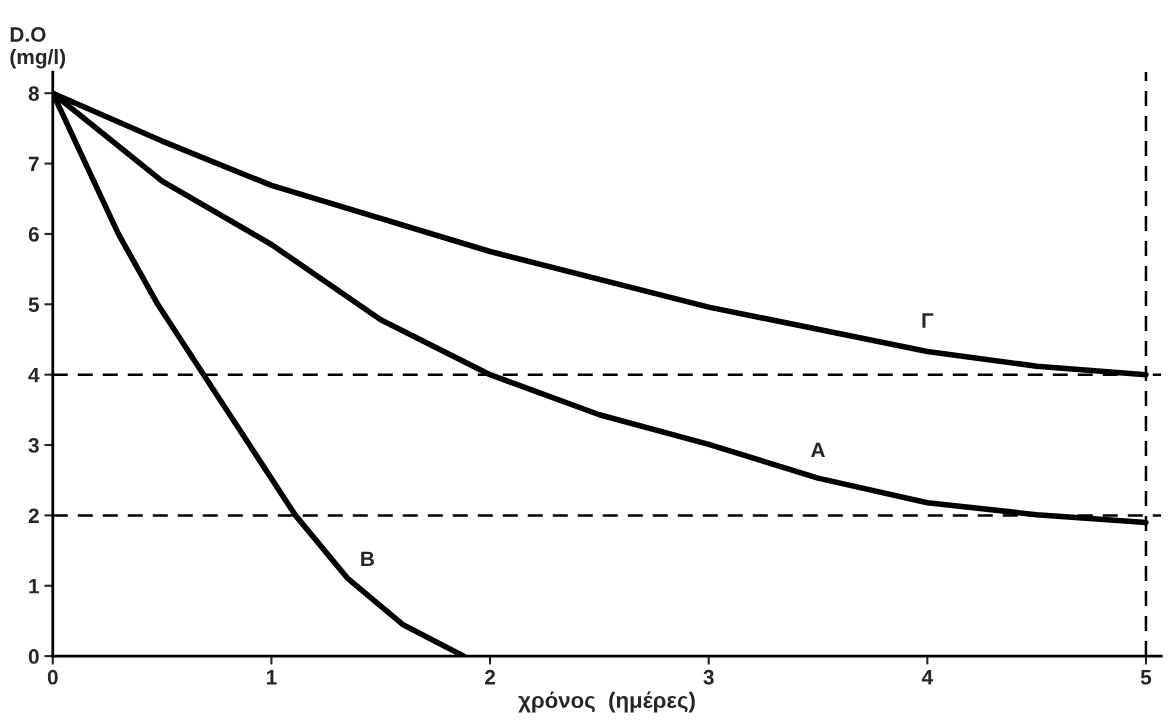 The width and height of the screenshot is (1173, 721). I want to click on x-tick-label: 4, so click(927, 677).